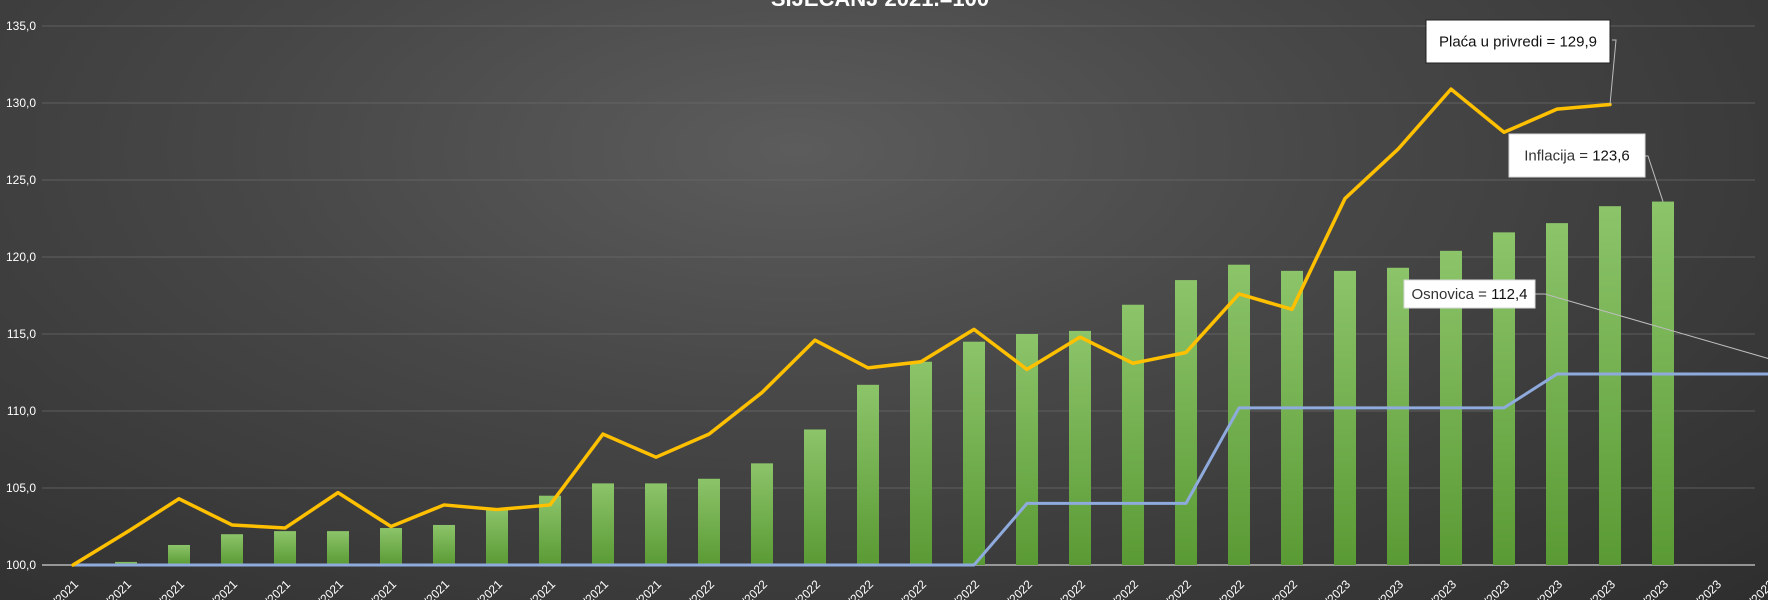  I want to click on chart-title: SIJEČANJ 2021.=100, so click(880, 5).